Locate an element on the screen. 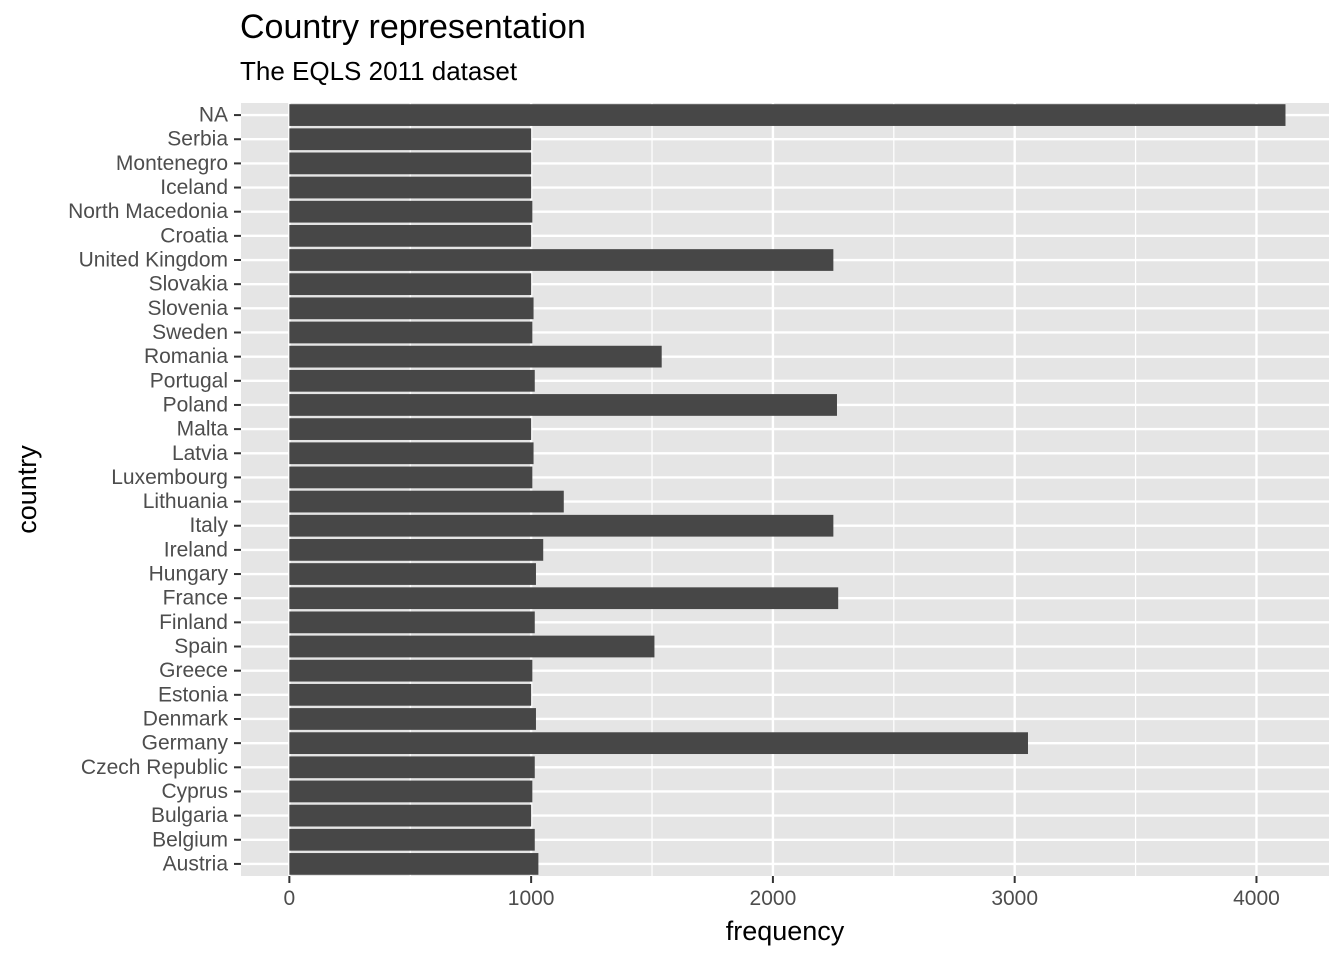 The image size is (1344, 960). y-tick-label: North Macedonia is located at coordinates (148, 211).